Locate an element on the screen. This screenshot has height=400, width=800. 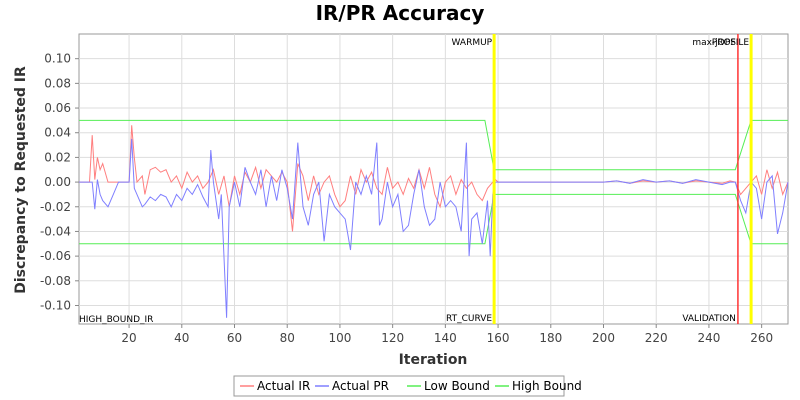
legend-label: Actual PR is located at coordinates (360, 386).